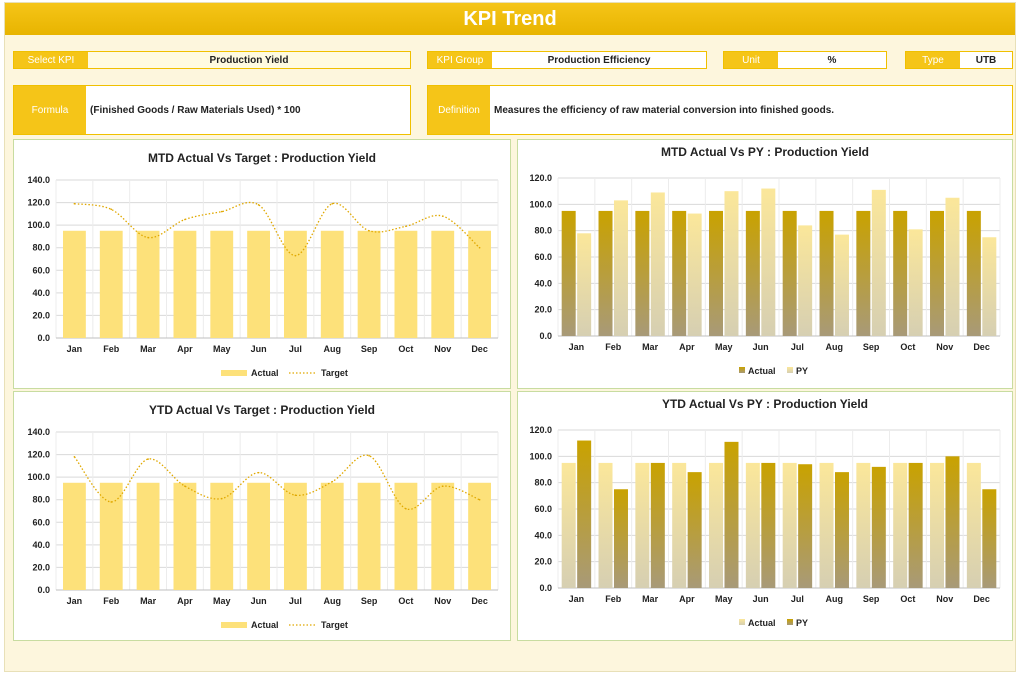 Image resolution: width=1024 pixels, height=680 pixels. I want to click on x-tick-label: May, so click(222, 349).